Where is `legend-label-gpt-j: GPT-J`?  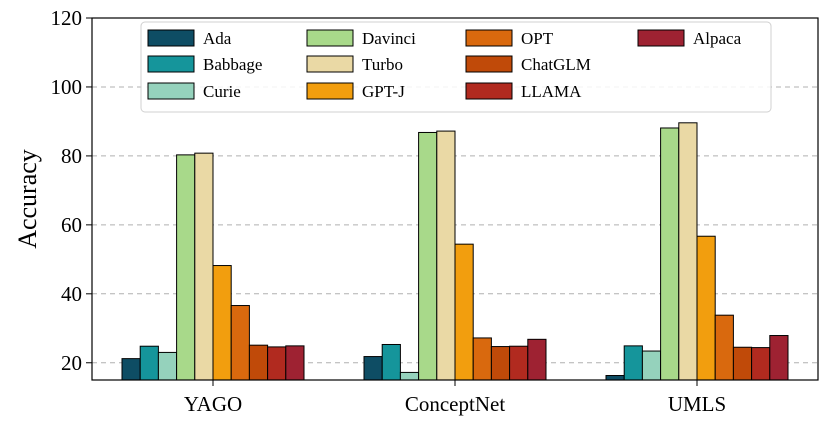 legend-label-gpt-j: GPT-J is located at coordinates (383, 91).